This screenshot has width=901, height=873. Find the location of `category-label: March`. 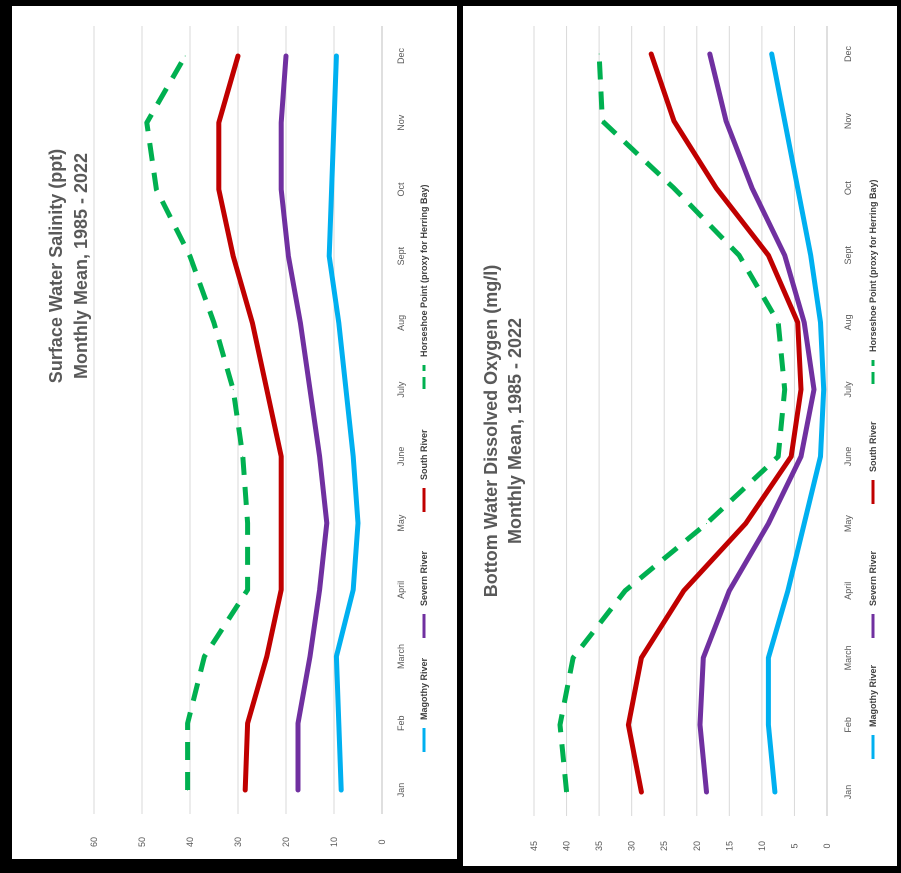

category-label: March is located at coordinates (848, 657).